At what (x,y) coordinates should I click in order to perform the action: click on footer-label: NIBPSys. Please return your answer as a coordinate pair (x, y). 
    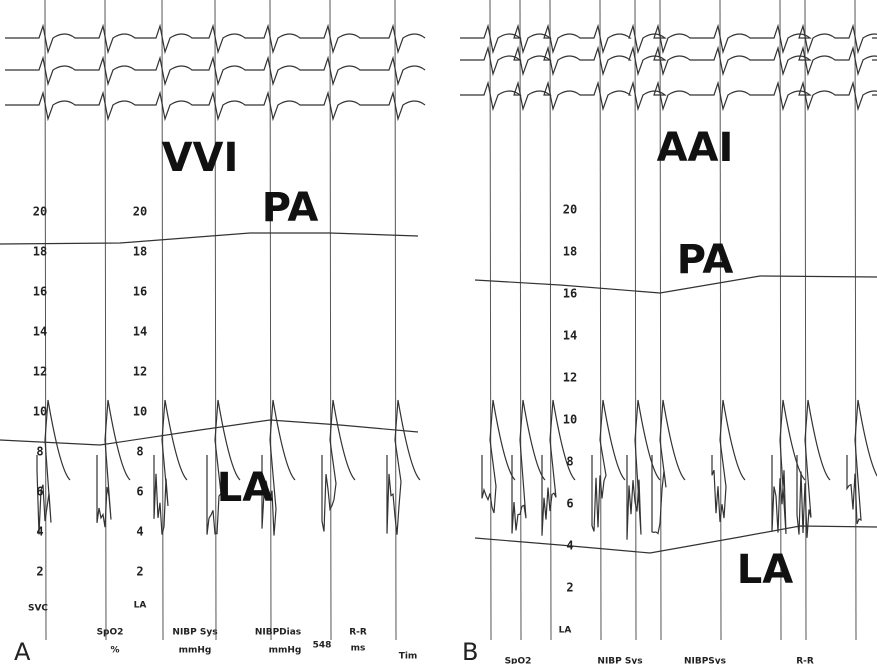
    Looking at the image, I should click on (705, 660).